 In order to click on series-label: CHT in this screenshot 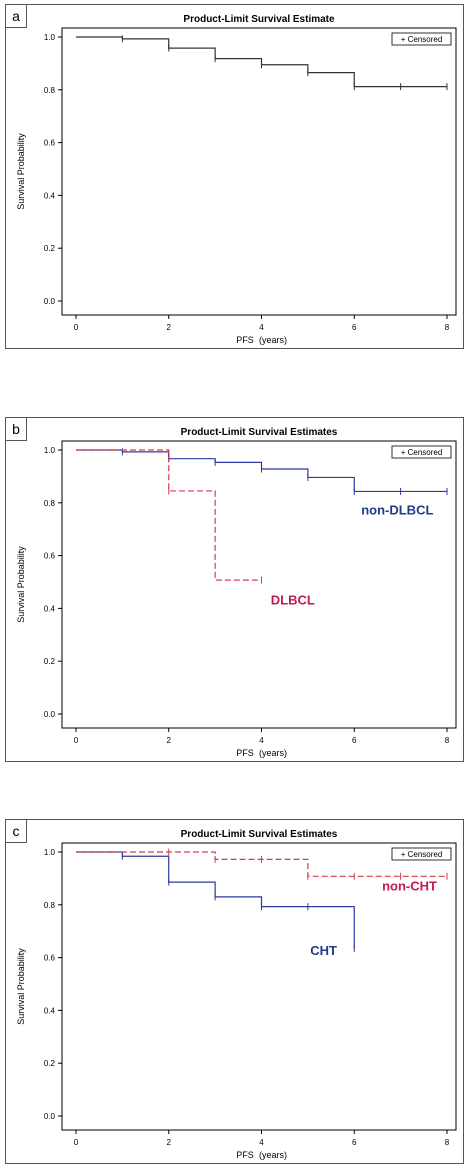, I will do `click(323, 950)`.